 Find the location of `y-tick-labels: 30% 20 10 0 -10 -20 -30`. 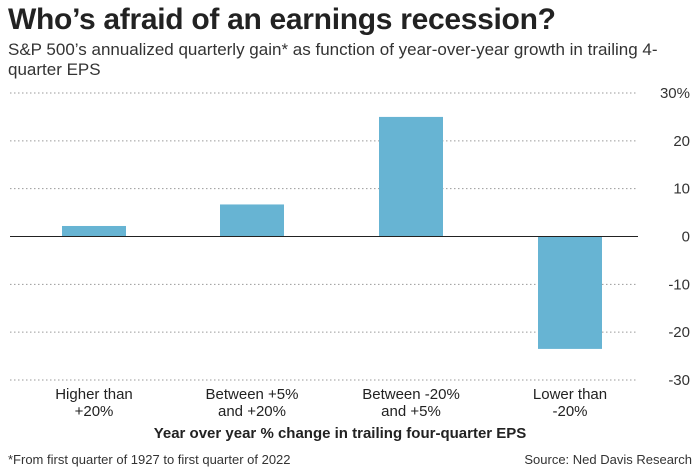

y-tick-labels: 30% 20 10 0 -10 -20 -30 is located at coordinates (675, 237).